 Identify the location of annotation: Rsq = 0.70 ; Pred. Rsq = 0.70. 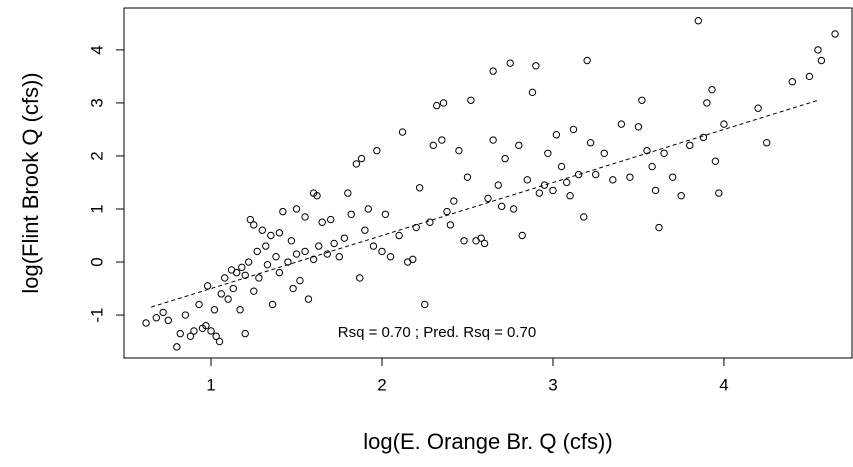
(437, 332).